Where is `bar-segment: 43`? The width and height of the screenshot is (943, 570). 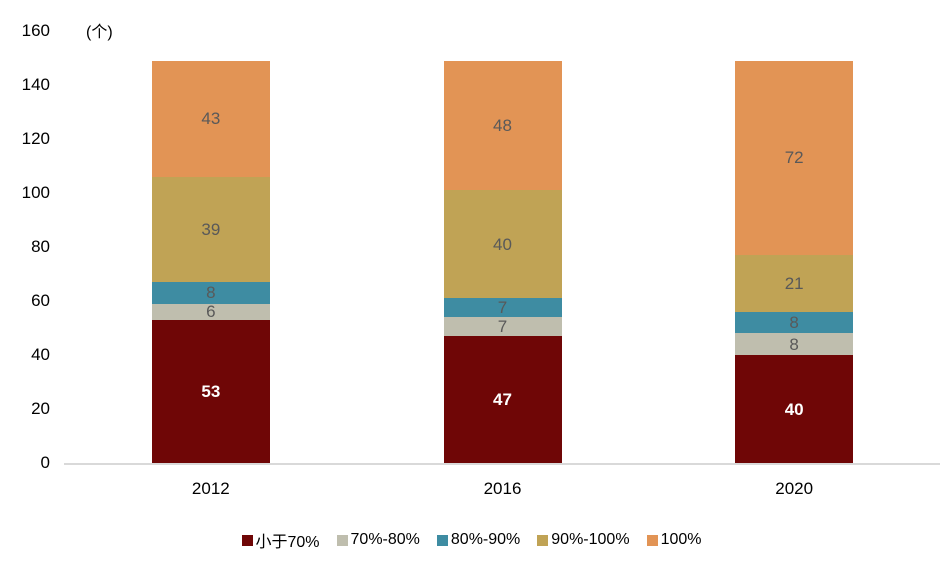
bar-segment: 43 is located at coordinates (210, 118).